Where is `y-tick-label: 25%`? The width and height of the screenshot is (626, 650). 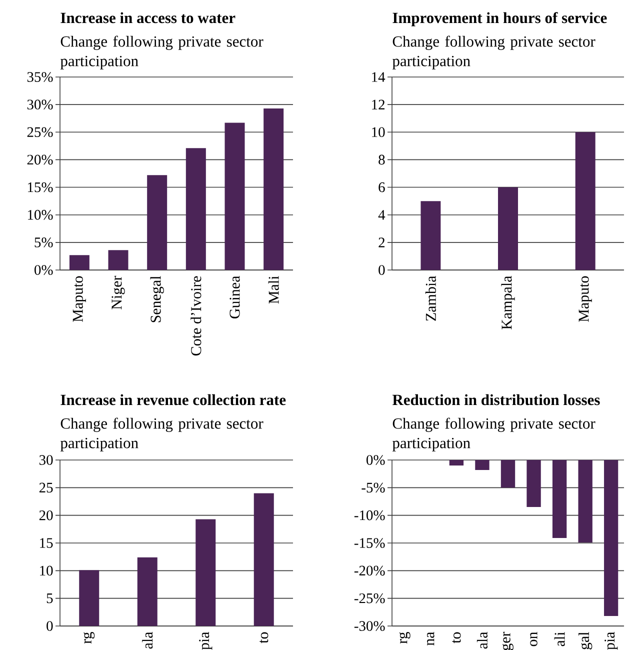
y-tick-label: 25% is located at coordinates (40, 132).